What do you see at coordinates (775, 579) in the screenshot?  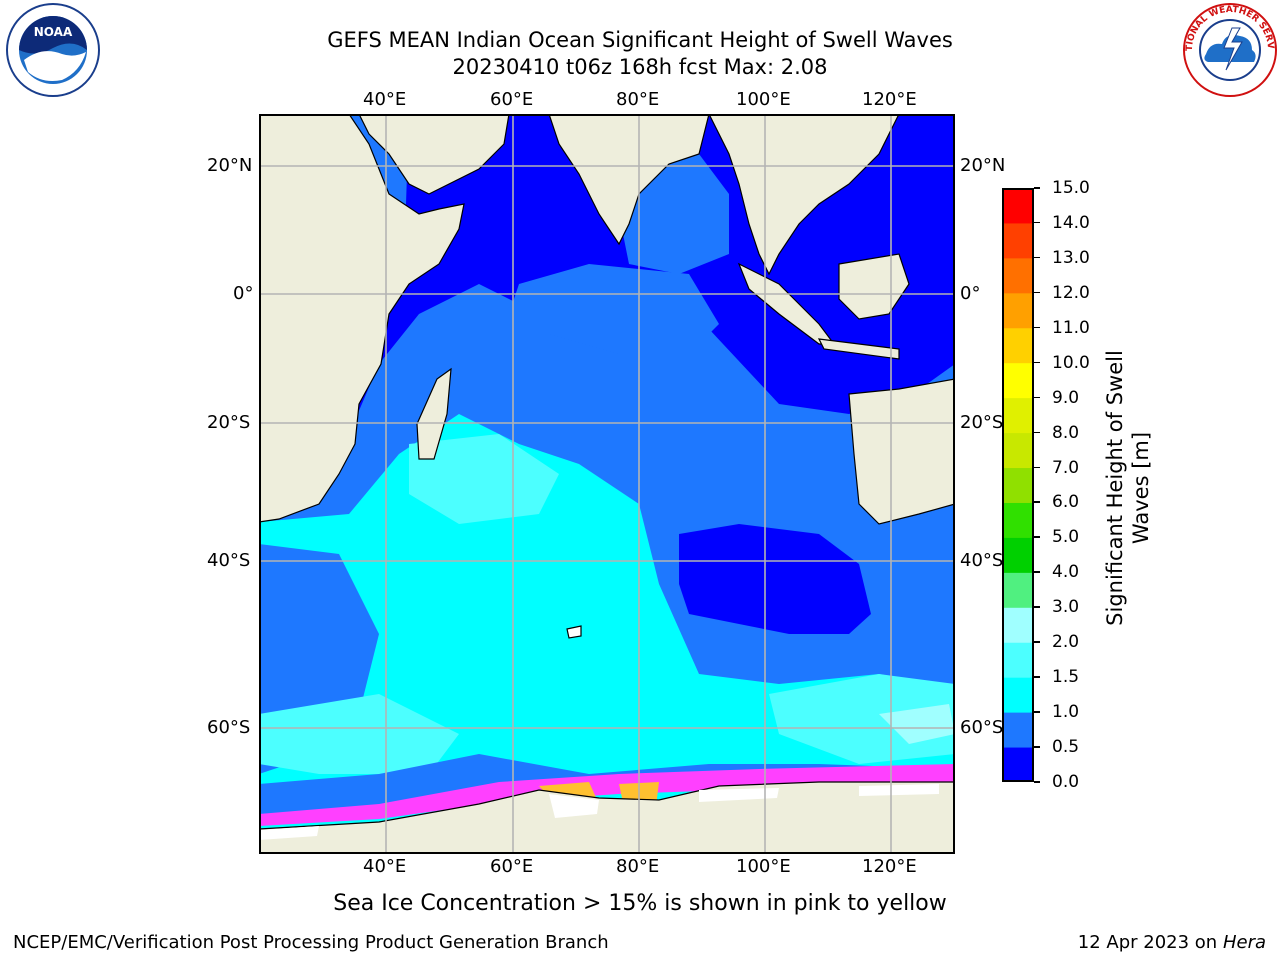 I see `swell-0-0.5-south` at bounding box center [775, 579].